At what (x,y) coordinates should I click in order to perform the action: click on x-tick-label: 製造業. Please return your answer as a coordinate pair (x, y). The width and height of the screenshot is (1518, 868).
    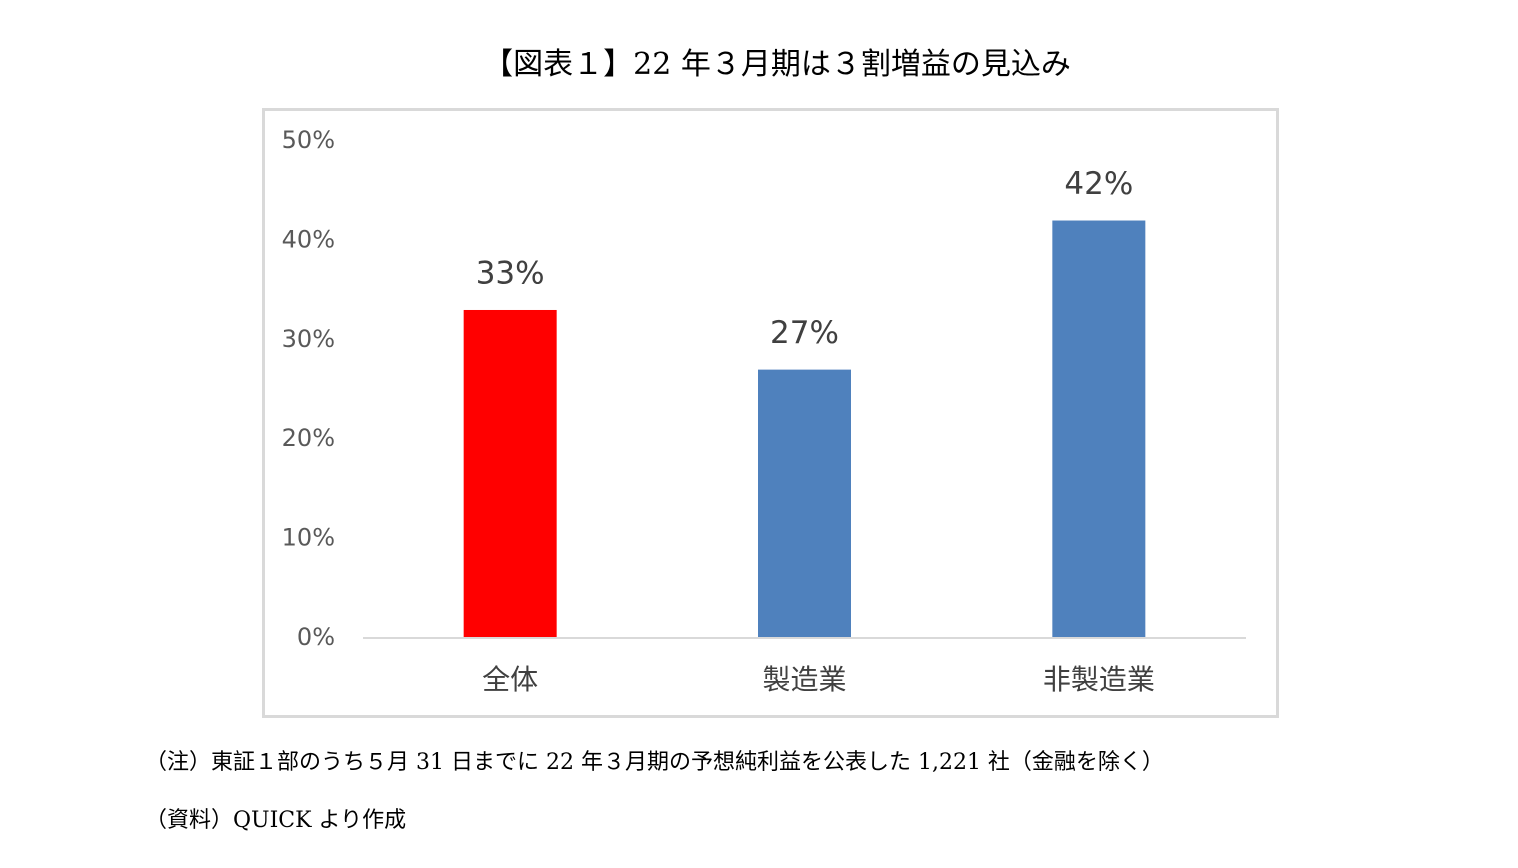
    Looking at the image, I should click on (804, 679).